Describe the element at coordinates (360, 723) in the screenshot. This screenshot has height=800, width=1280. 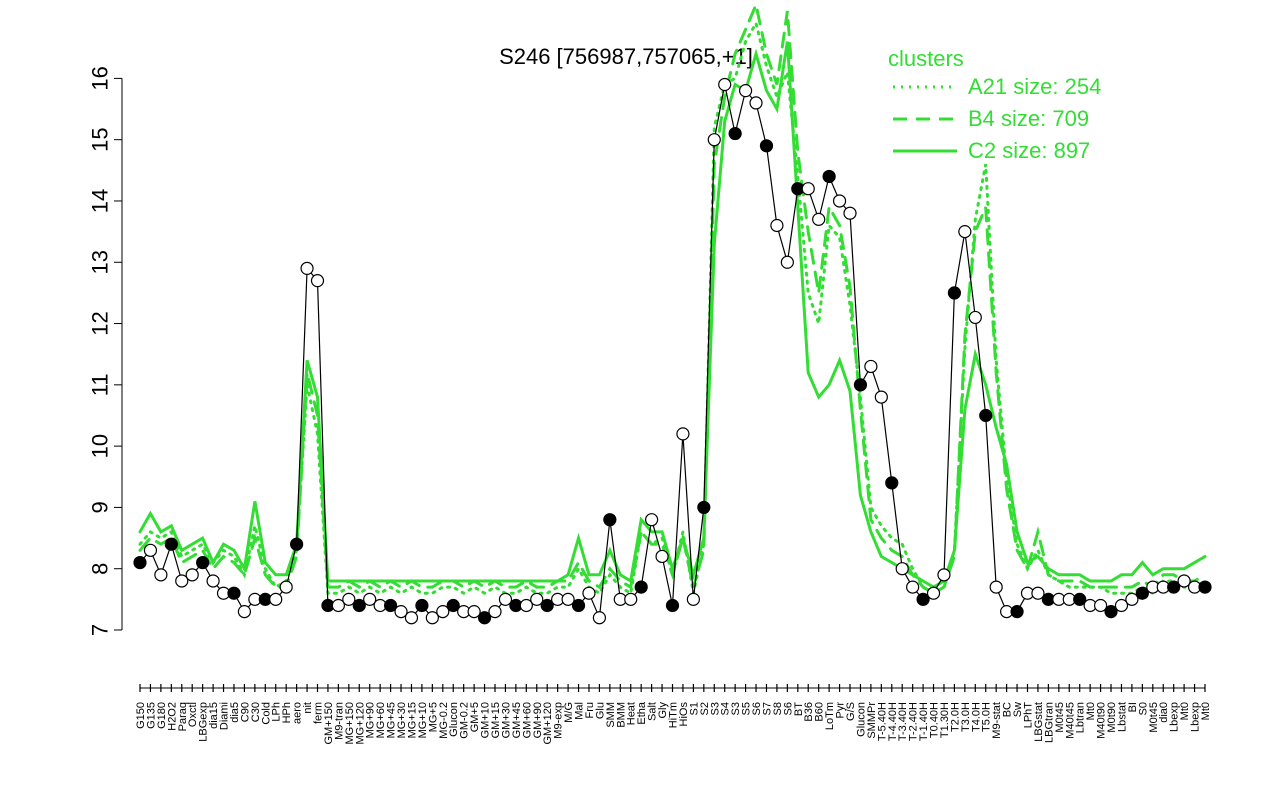
I see `x-tick-label: MG+120` at that location.